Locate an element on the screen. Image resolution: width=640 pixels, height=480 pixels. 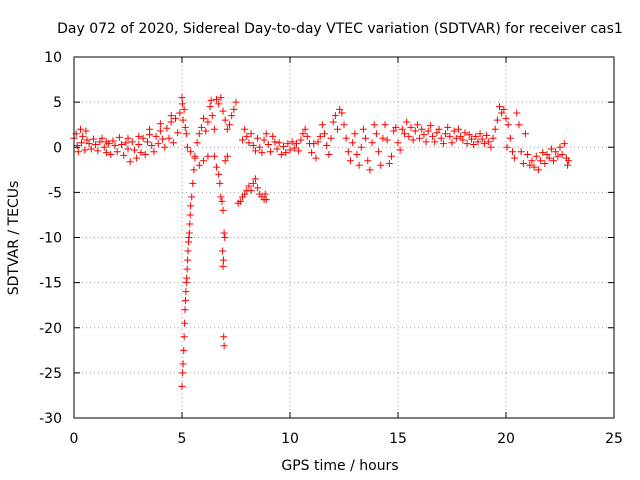
y-tick-label: -25 is located at coordinates (50, 374).